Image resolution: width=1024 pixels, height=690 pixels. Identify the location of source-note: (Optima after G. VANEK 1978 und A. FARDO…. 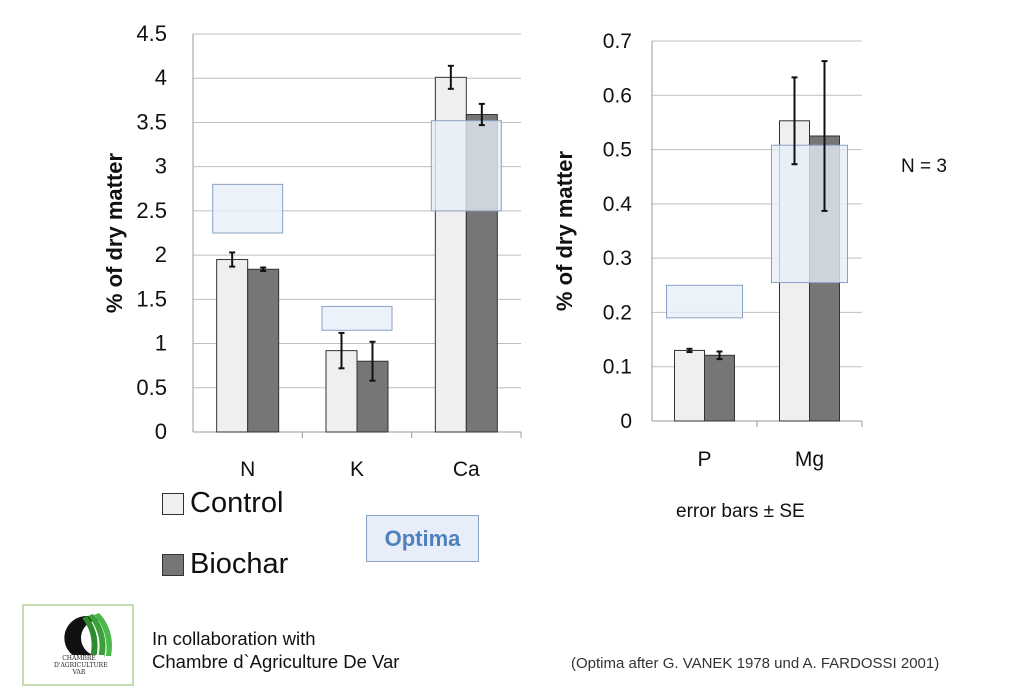
(755, 663).